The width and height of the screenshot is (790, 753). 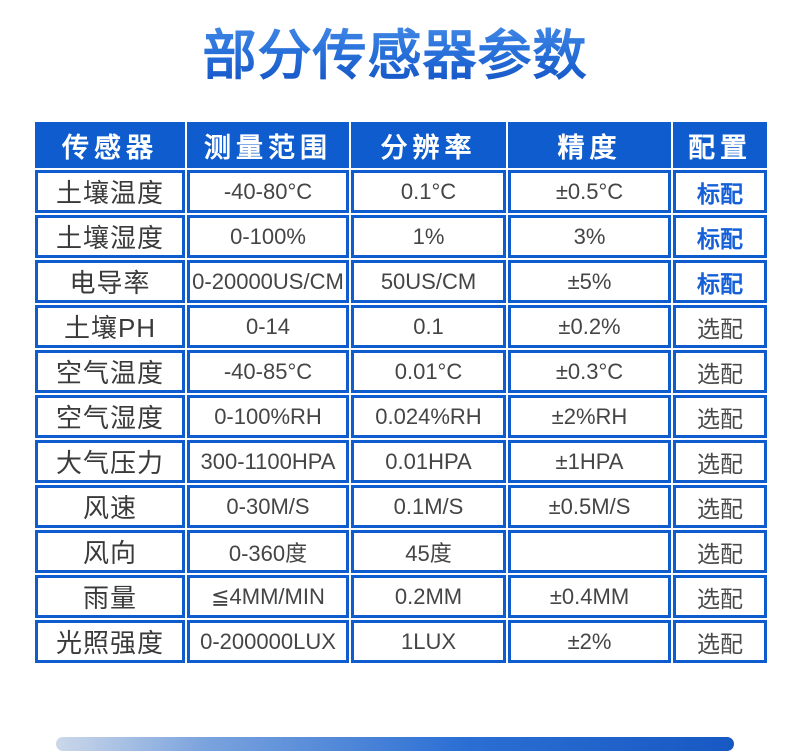 I want to click on header-range: 测量范围, so click(x=268, y=145).